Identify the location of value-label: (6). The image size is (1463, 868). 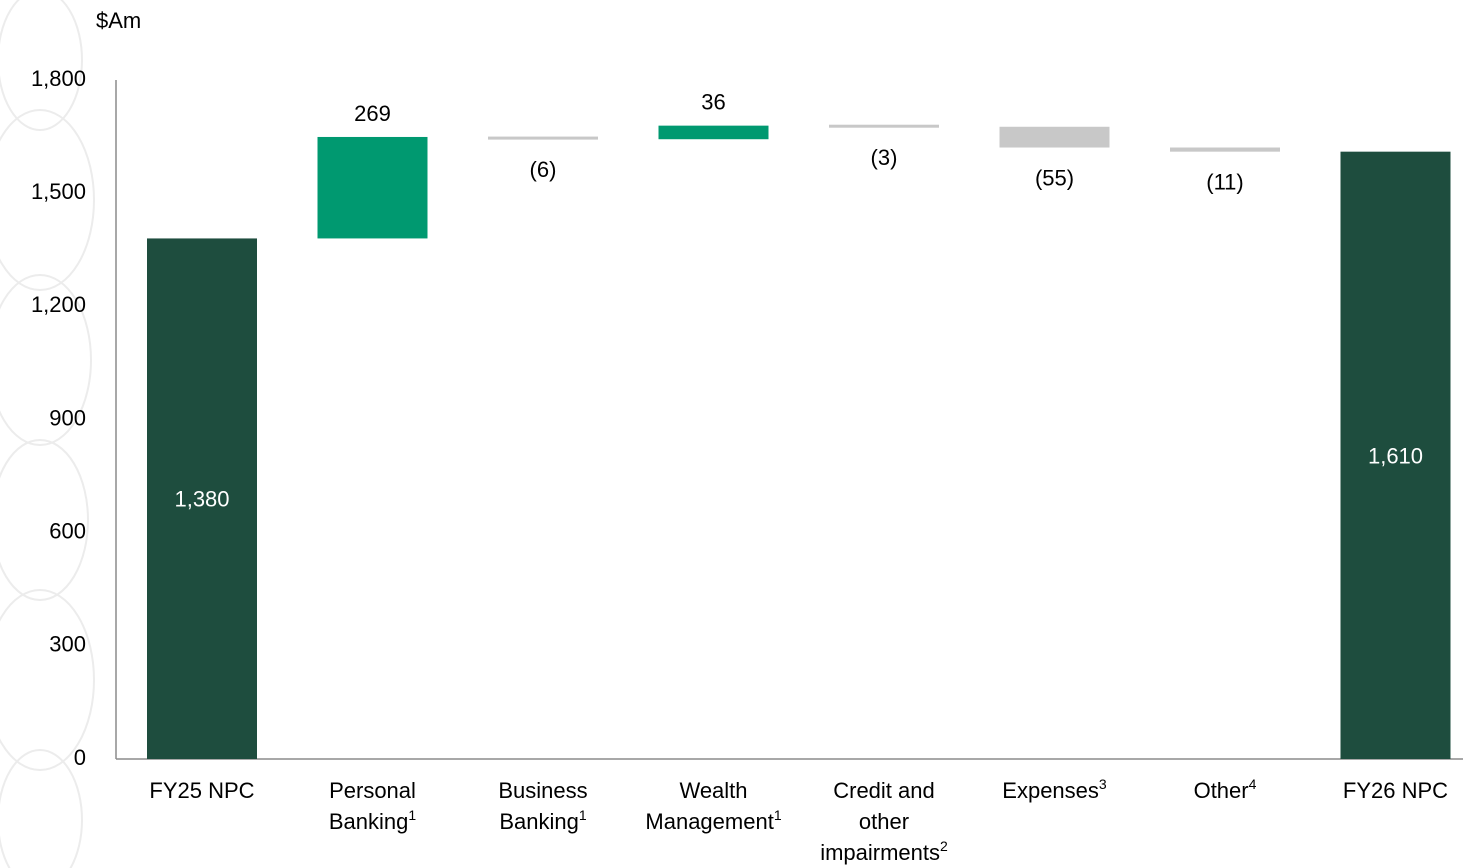
(543, 169).